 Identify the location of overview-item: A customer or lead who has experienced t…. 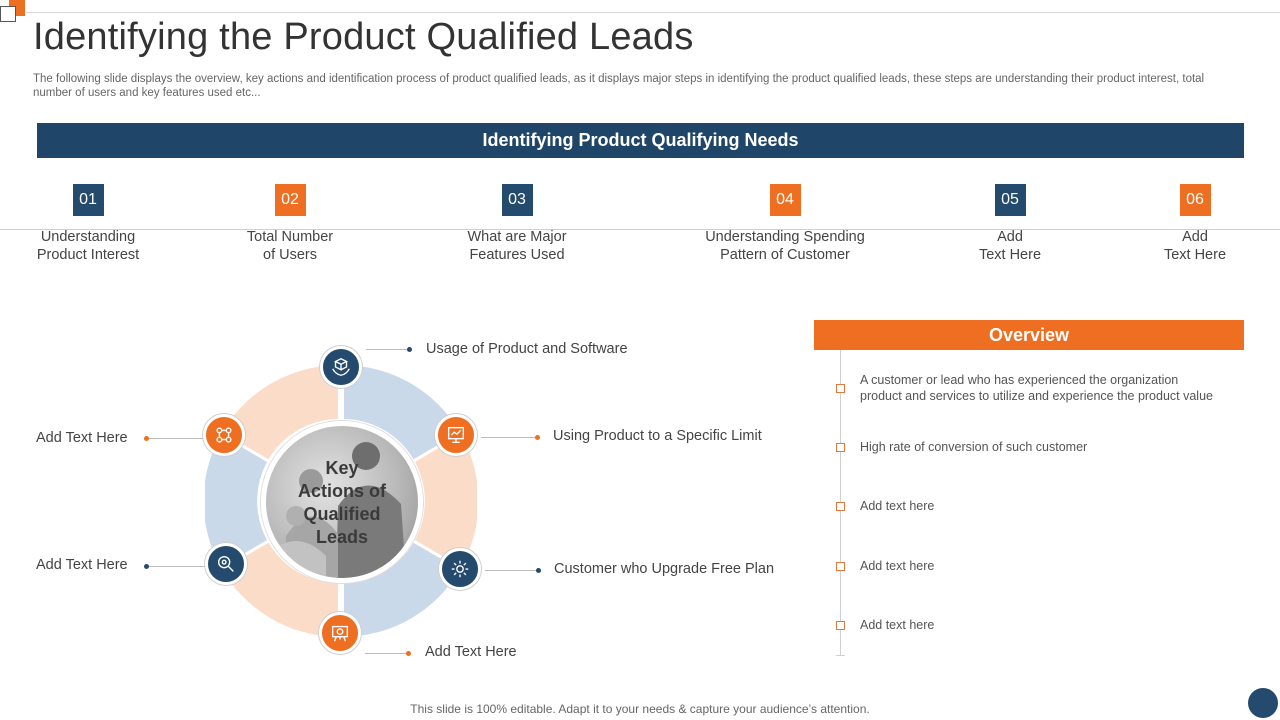
(1036, 388).